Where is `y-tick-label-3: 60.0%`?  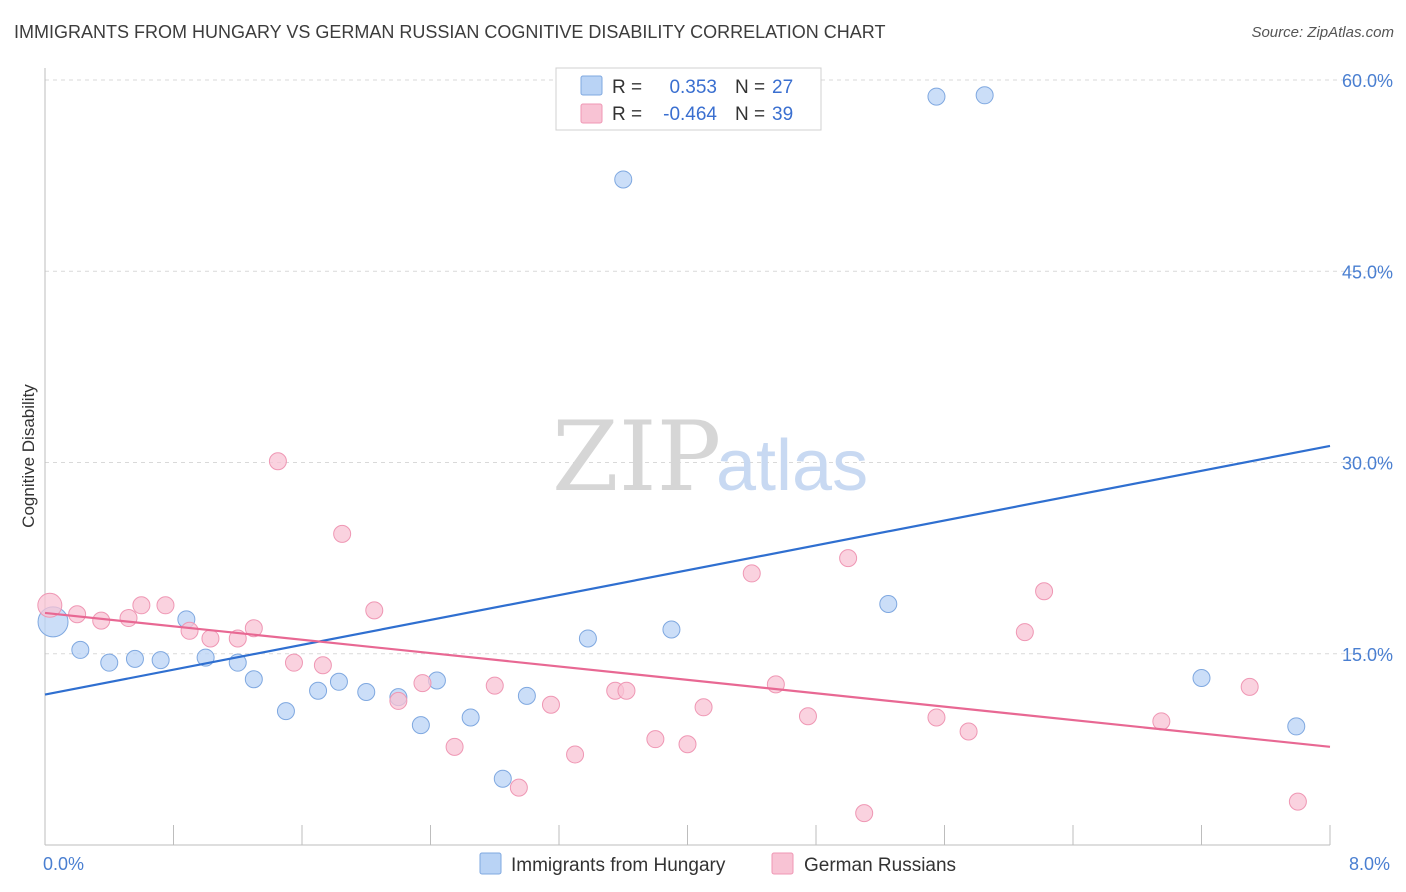 y-tick-label-3: 60.0% is located at coordinates (1367, 81).